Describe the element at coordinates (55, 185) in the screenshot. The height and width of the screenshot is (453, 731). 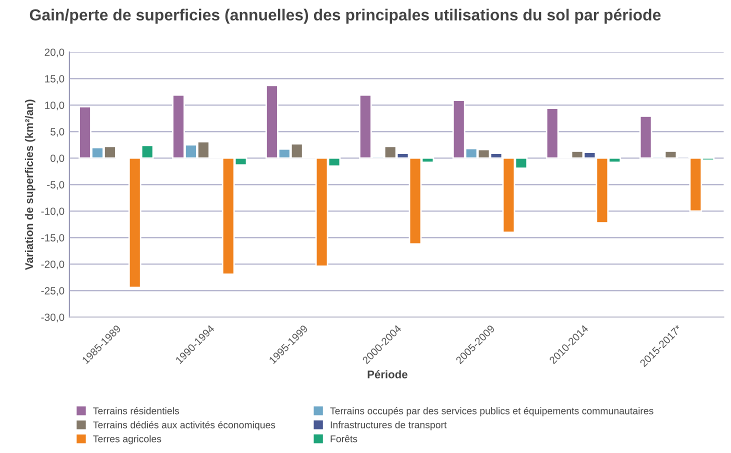
I see `y-tick-label: -5,0` at that location.